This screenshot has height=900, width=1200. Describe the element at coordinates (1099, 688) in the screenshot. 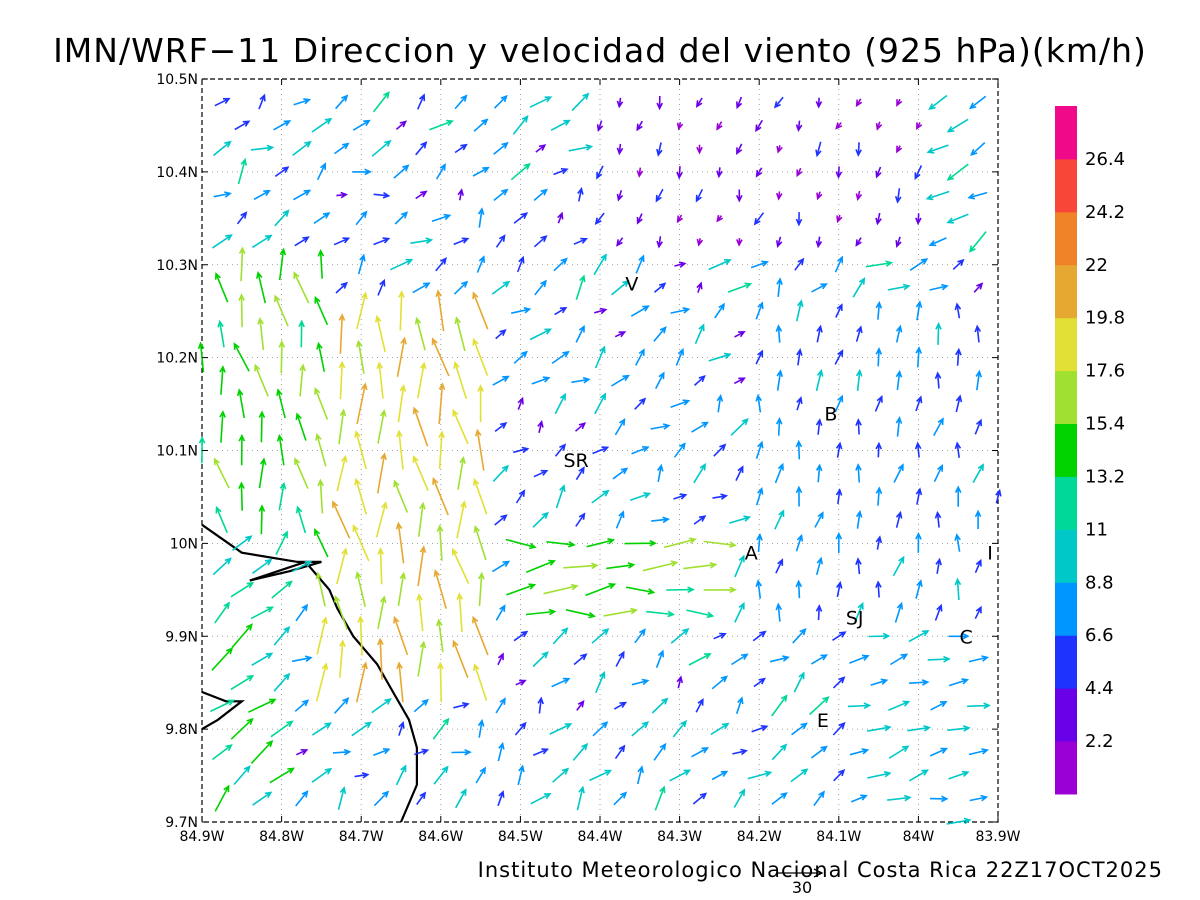

I see `colorbar-label: 4.4` at that location.